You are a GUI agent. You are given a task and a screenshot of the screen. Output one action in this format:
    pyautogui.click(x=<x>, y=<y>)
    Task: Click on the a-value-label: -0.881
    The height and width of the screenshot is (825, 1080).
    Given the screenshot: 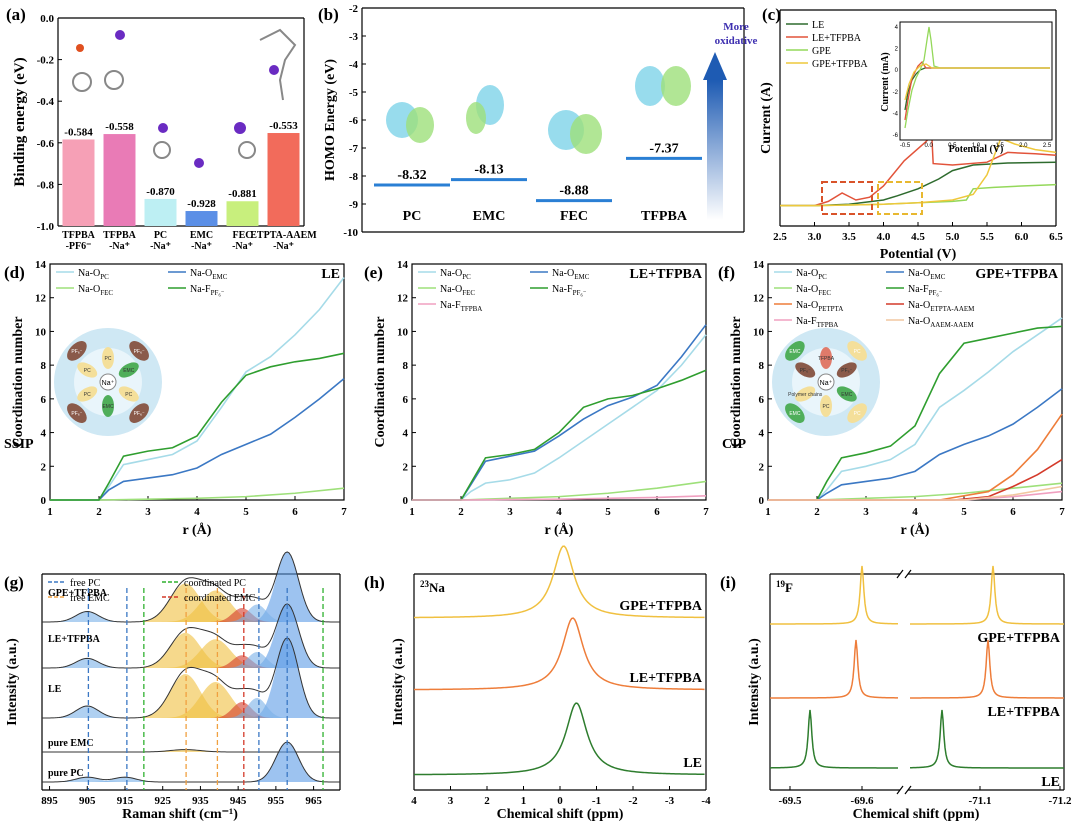 What is the action you would take?
    pyautogui.click(x=242, y=194)
    